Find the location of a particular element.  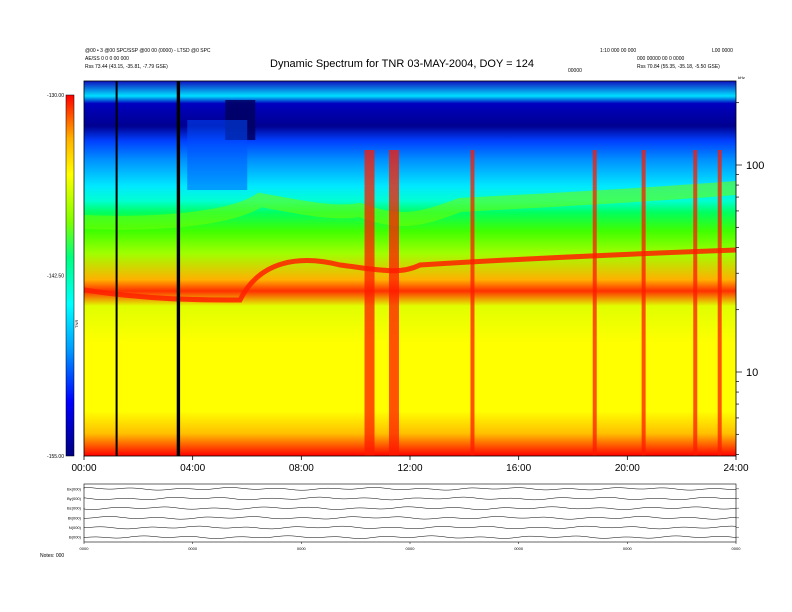

y-tick-label: 10 is located at coordinates (752, 373).